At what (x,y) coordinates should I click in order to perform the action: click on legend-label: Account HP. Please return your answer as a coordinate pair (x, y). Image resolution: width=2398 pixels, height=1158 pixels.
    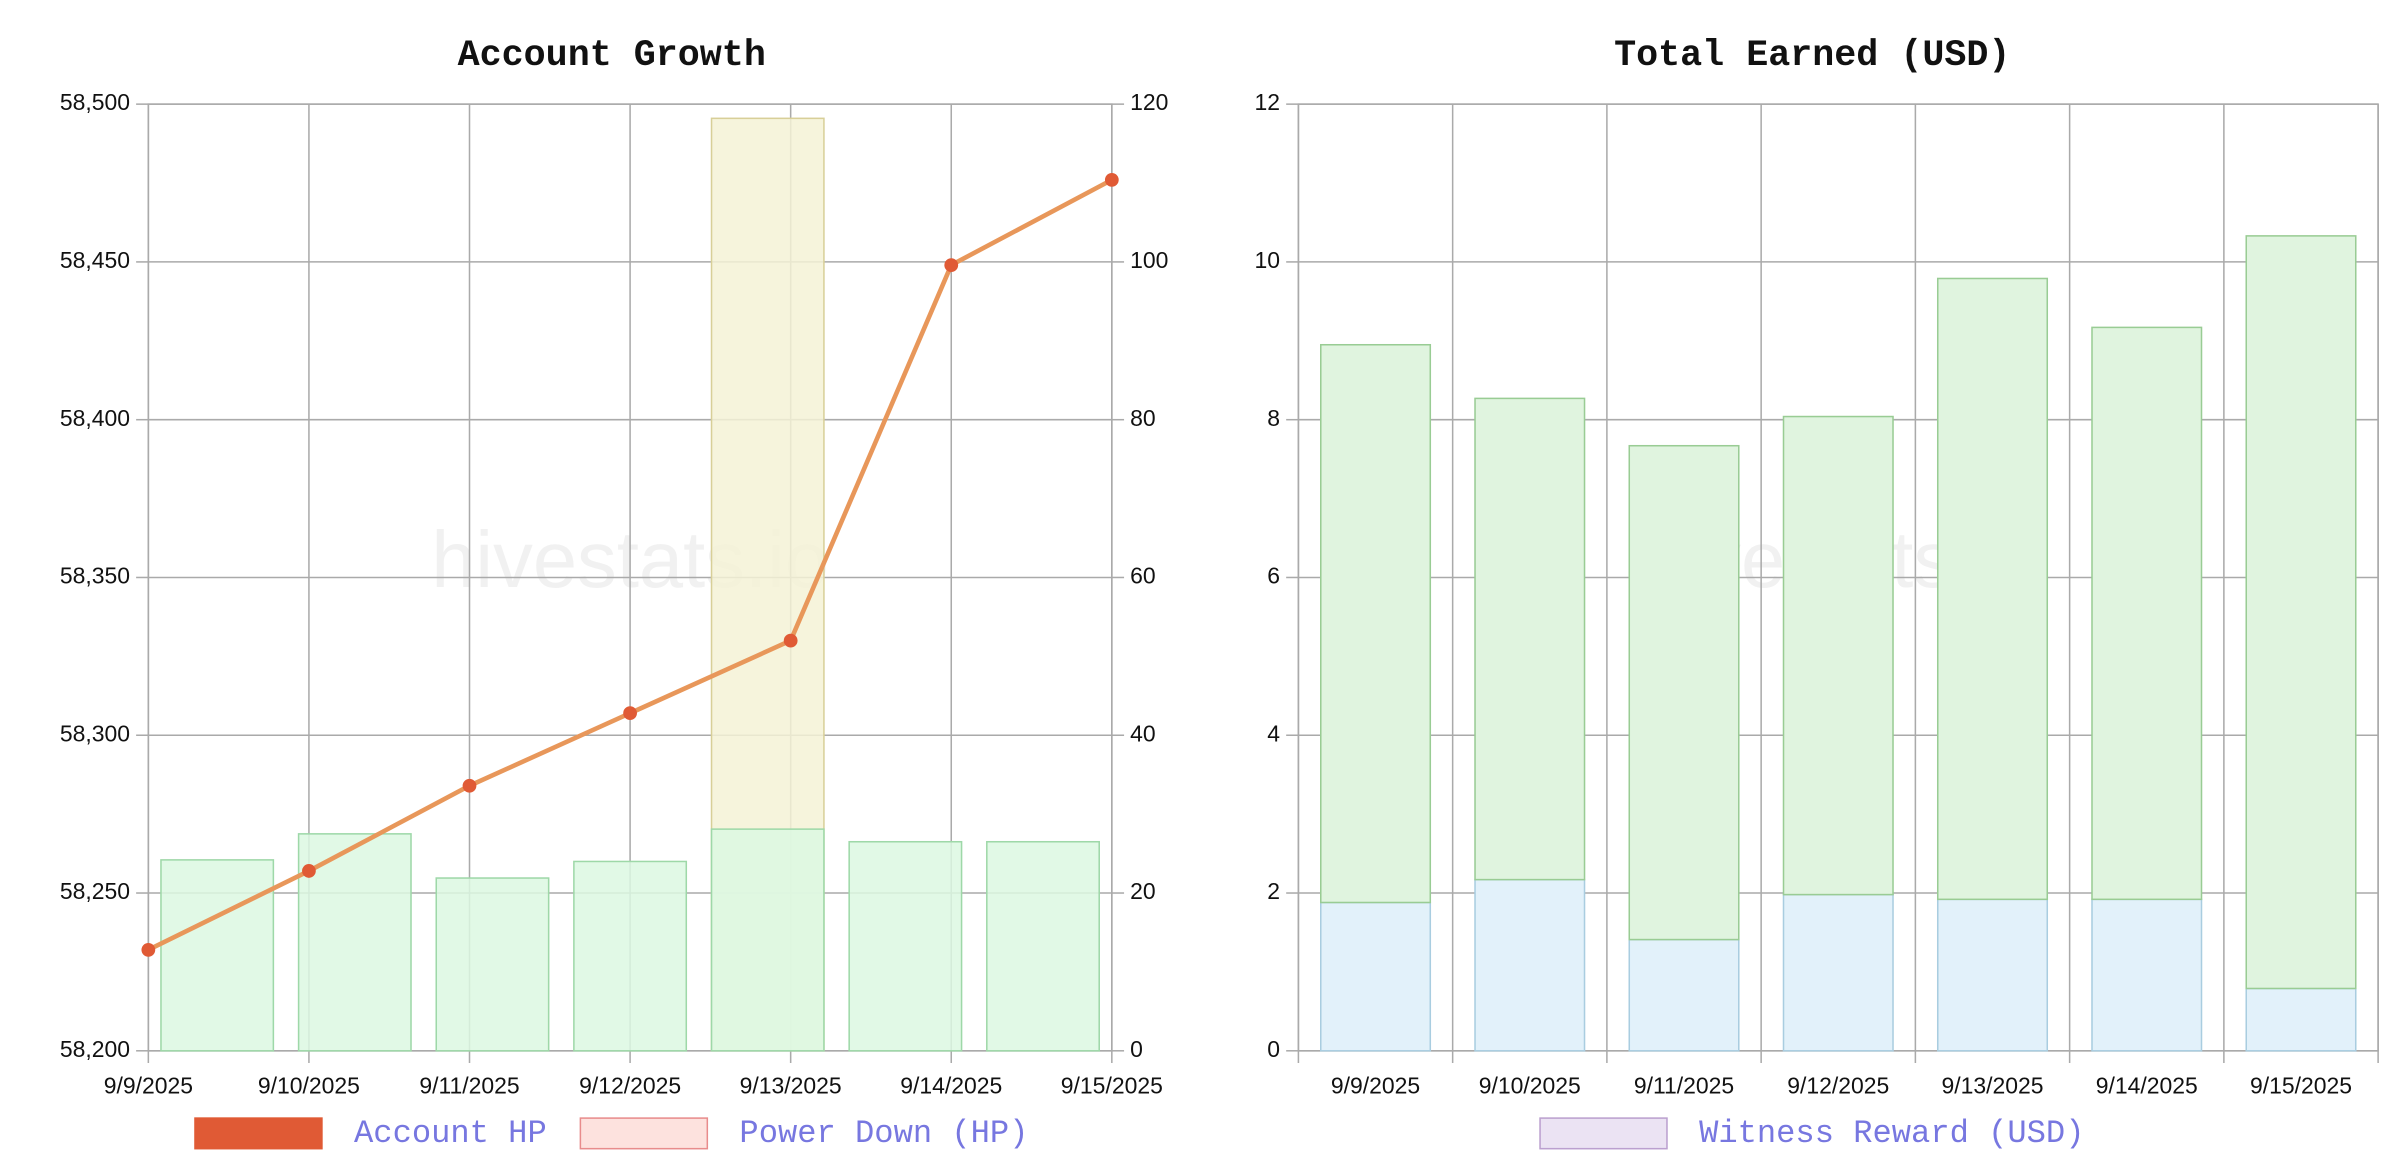
    Looking at the image, I should click on (450, 1133).